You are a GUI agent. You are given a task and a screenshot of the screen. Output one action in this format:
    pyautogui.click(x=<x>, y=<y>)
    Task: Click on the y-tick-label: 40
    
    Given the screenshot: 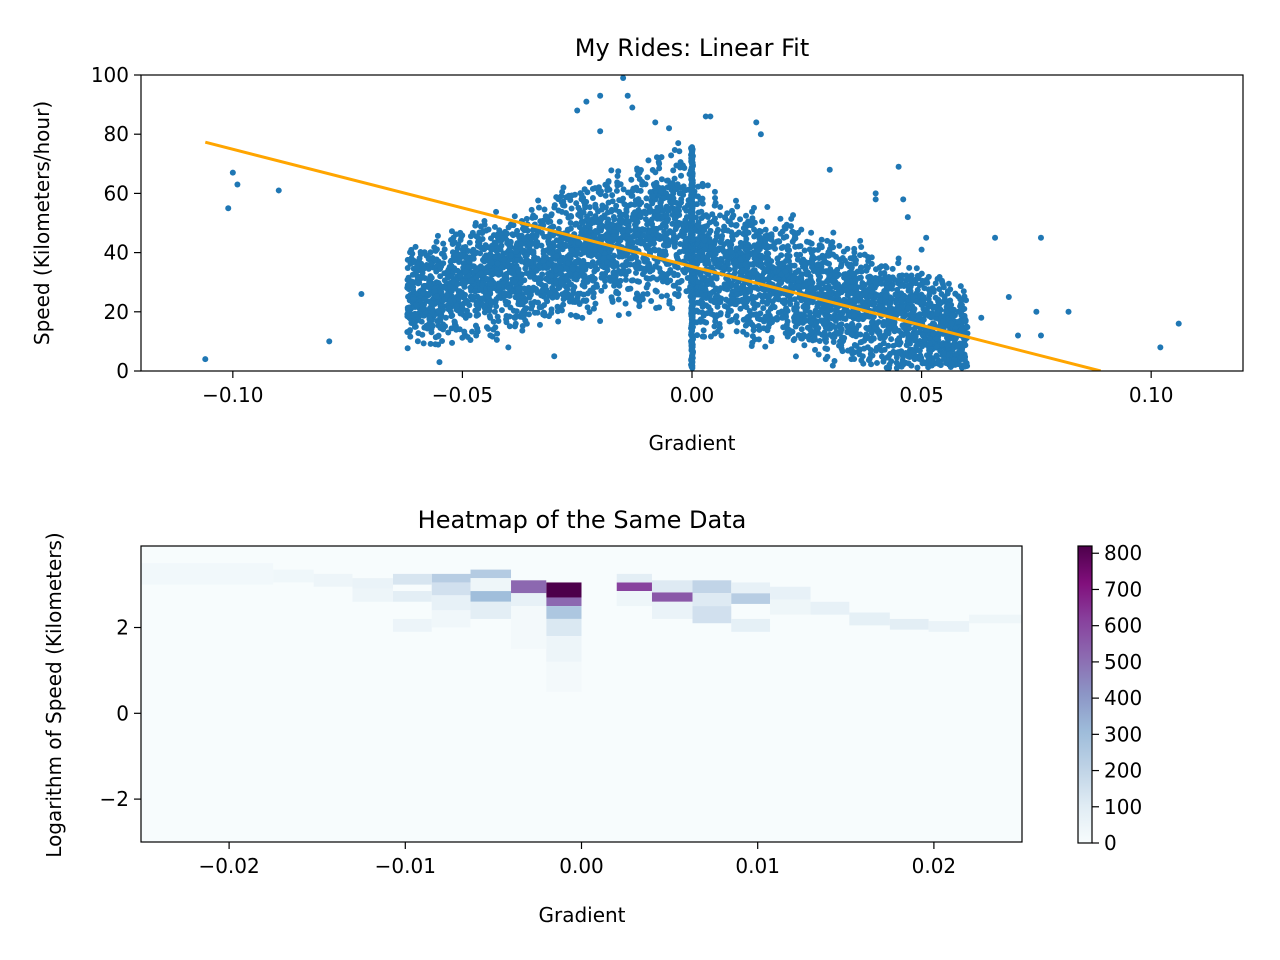 What is the action you would take?
    pyautogui.click(x=116, y=253)
    